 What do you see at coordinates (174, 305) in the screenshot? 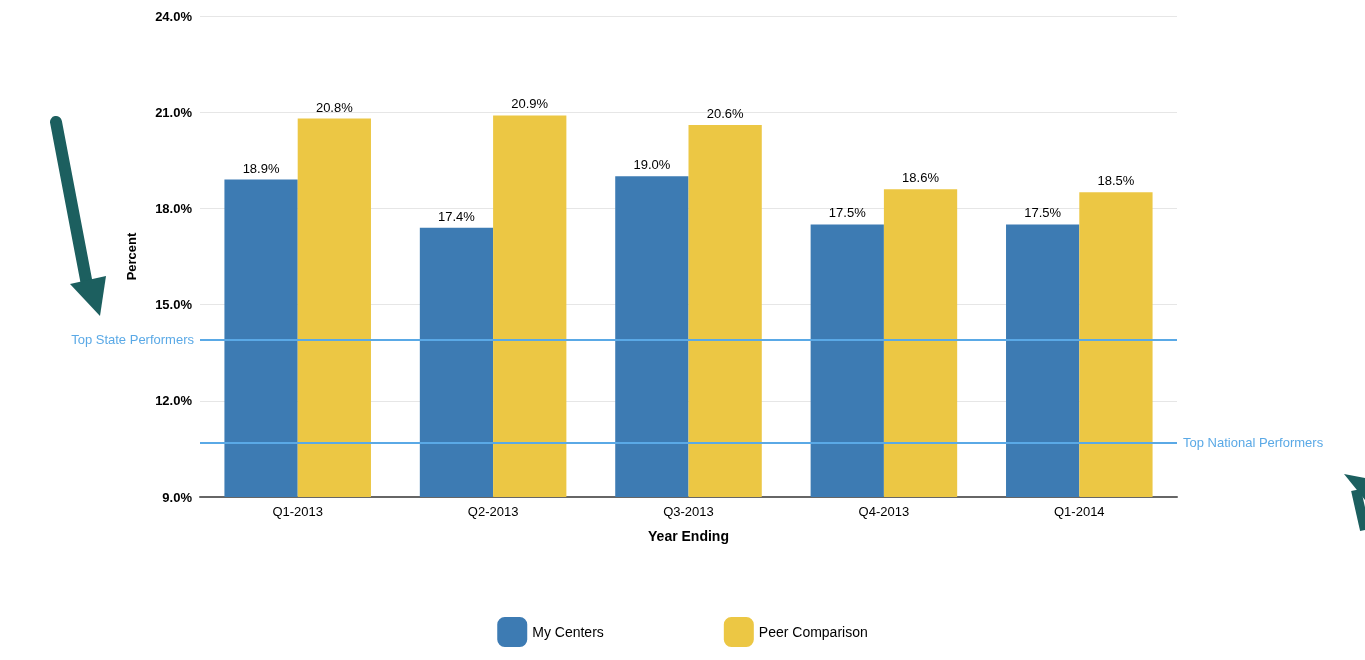
I see `y-tick-label: 15.0%` at bounding box center [174, 305].